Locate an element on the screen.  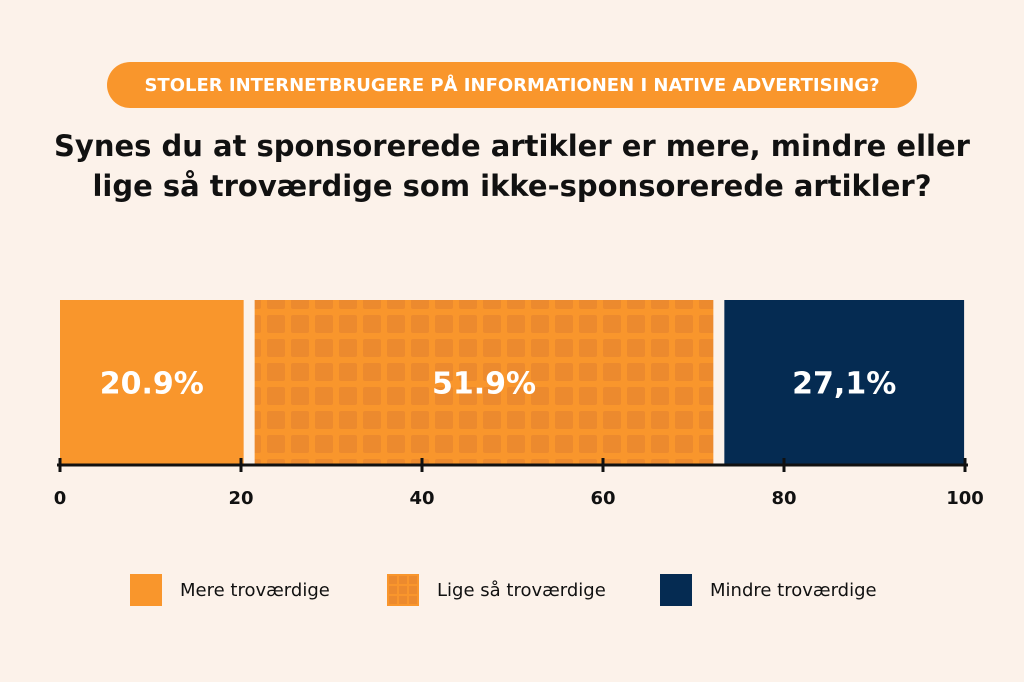
data-label-1: 20.9% is located at coordinates (152, 384).